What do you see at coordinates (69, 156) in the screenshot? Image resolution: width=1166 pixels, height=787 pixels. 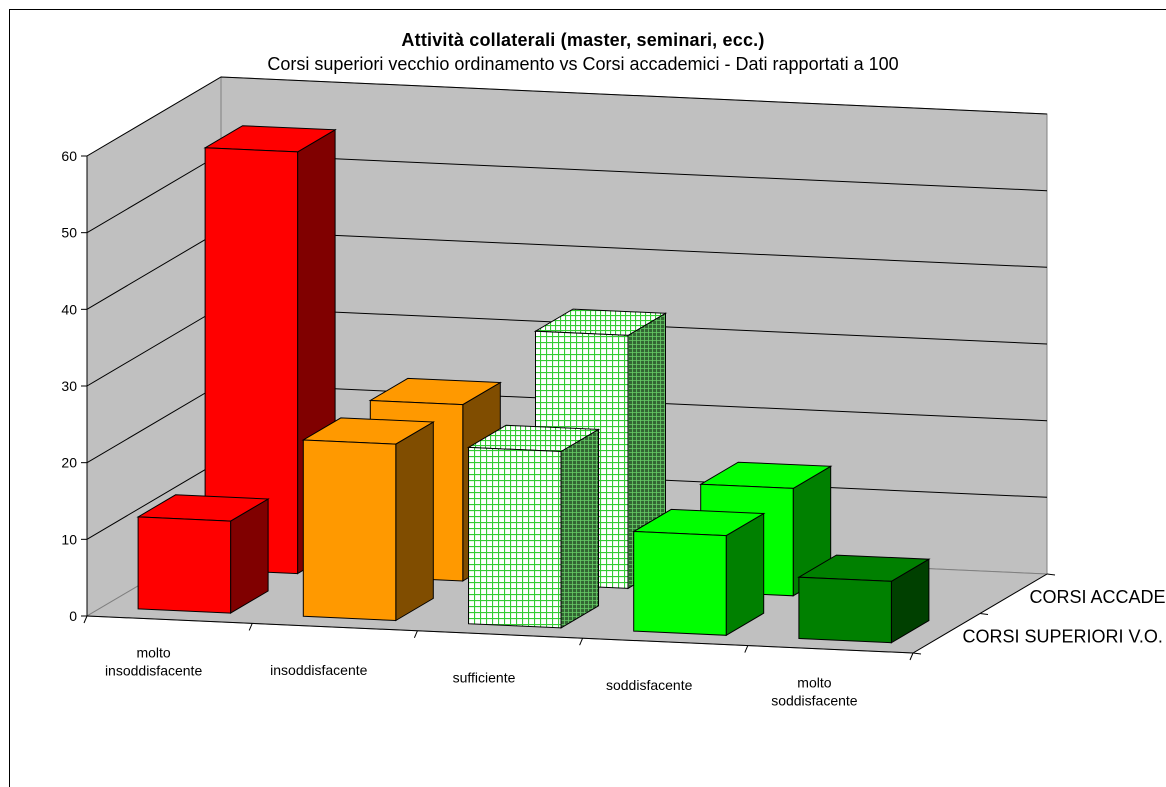 I see `y-tick-label: 60` at bounding box center [69, 156].